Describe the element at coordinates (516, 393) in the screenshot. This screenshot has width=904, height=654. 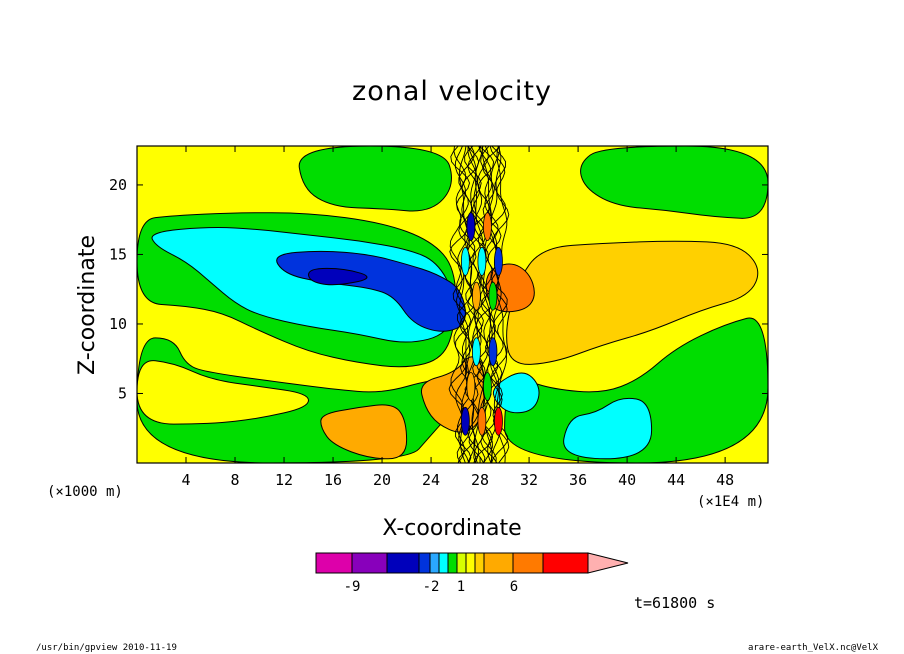
I see `contour-region-cyan-centre-low` at that location.